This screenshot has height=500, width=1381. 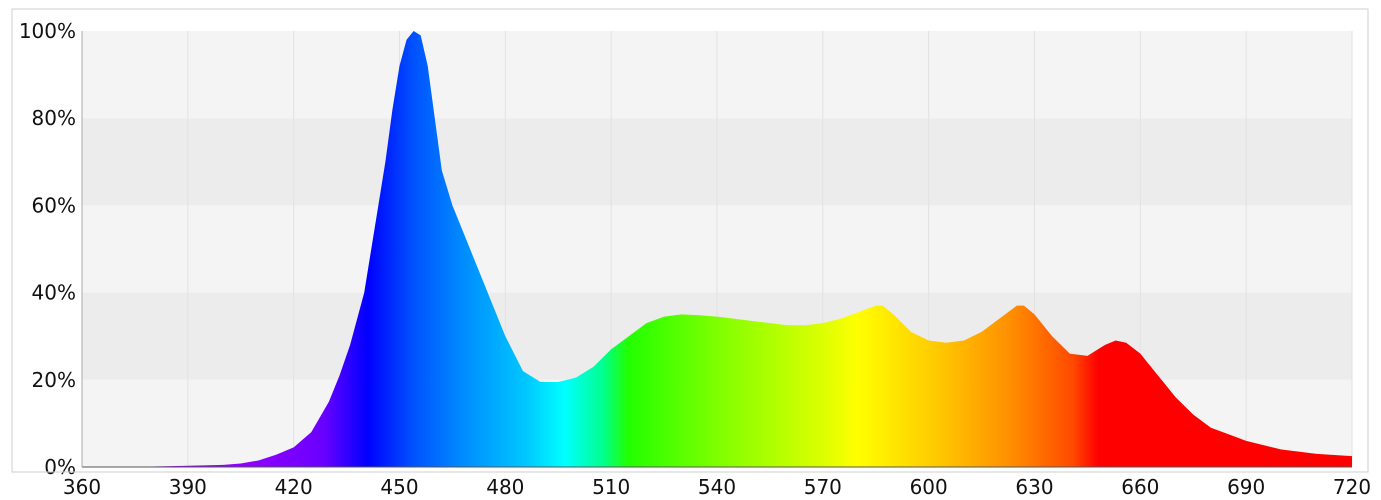 I want to click on x-tick-label: 420, so click(x=294, y=487).